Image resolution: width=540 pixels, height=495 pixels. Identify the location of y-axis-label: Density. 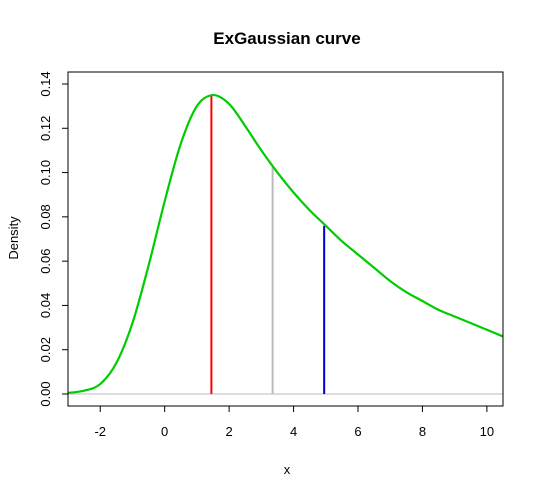
(13, 238).